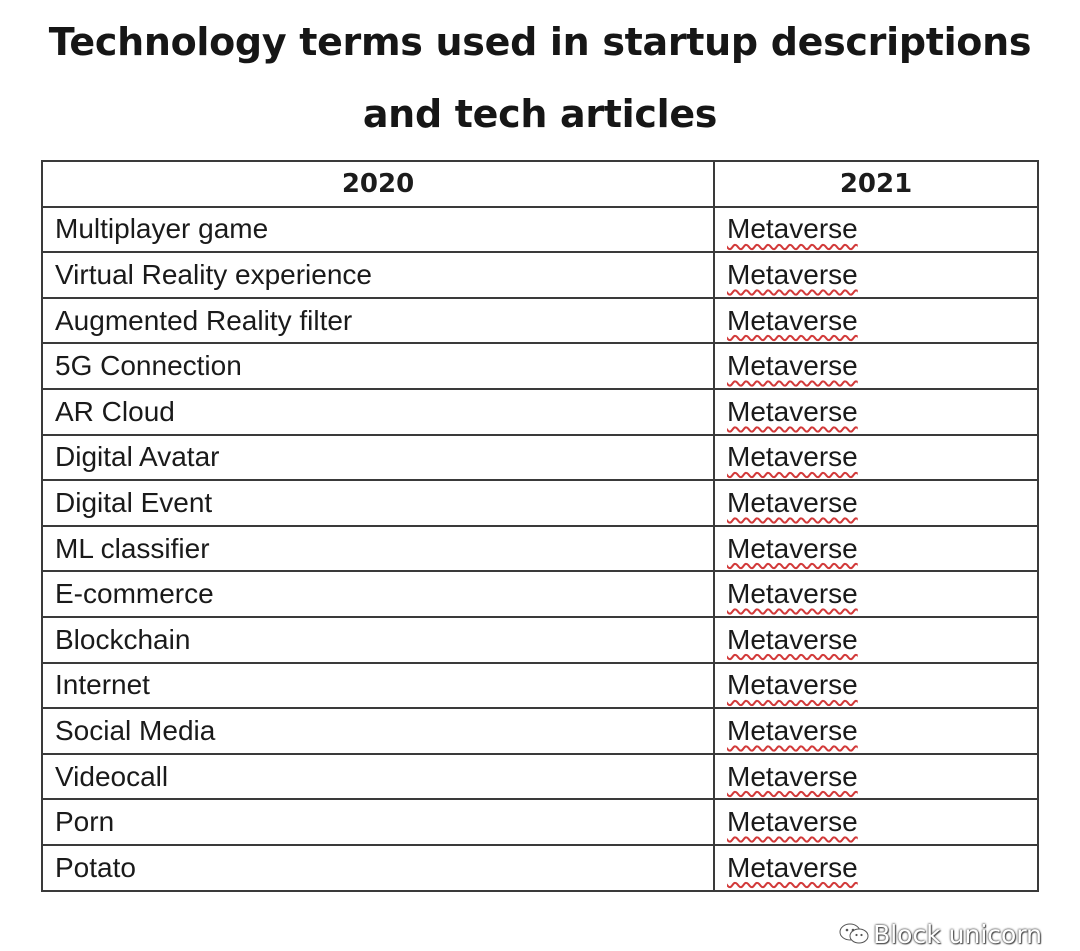  What do you see at coordinates (378, 229) in the screenshot?
I see `term-2020: Multiplayer game` at bounding box center [378, 229].